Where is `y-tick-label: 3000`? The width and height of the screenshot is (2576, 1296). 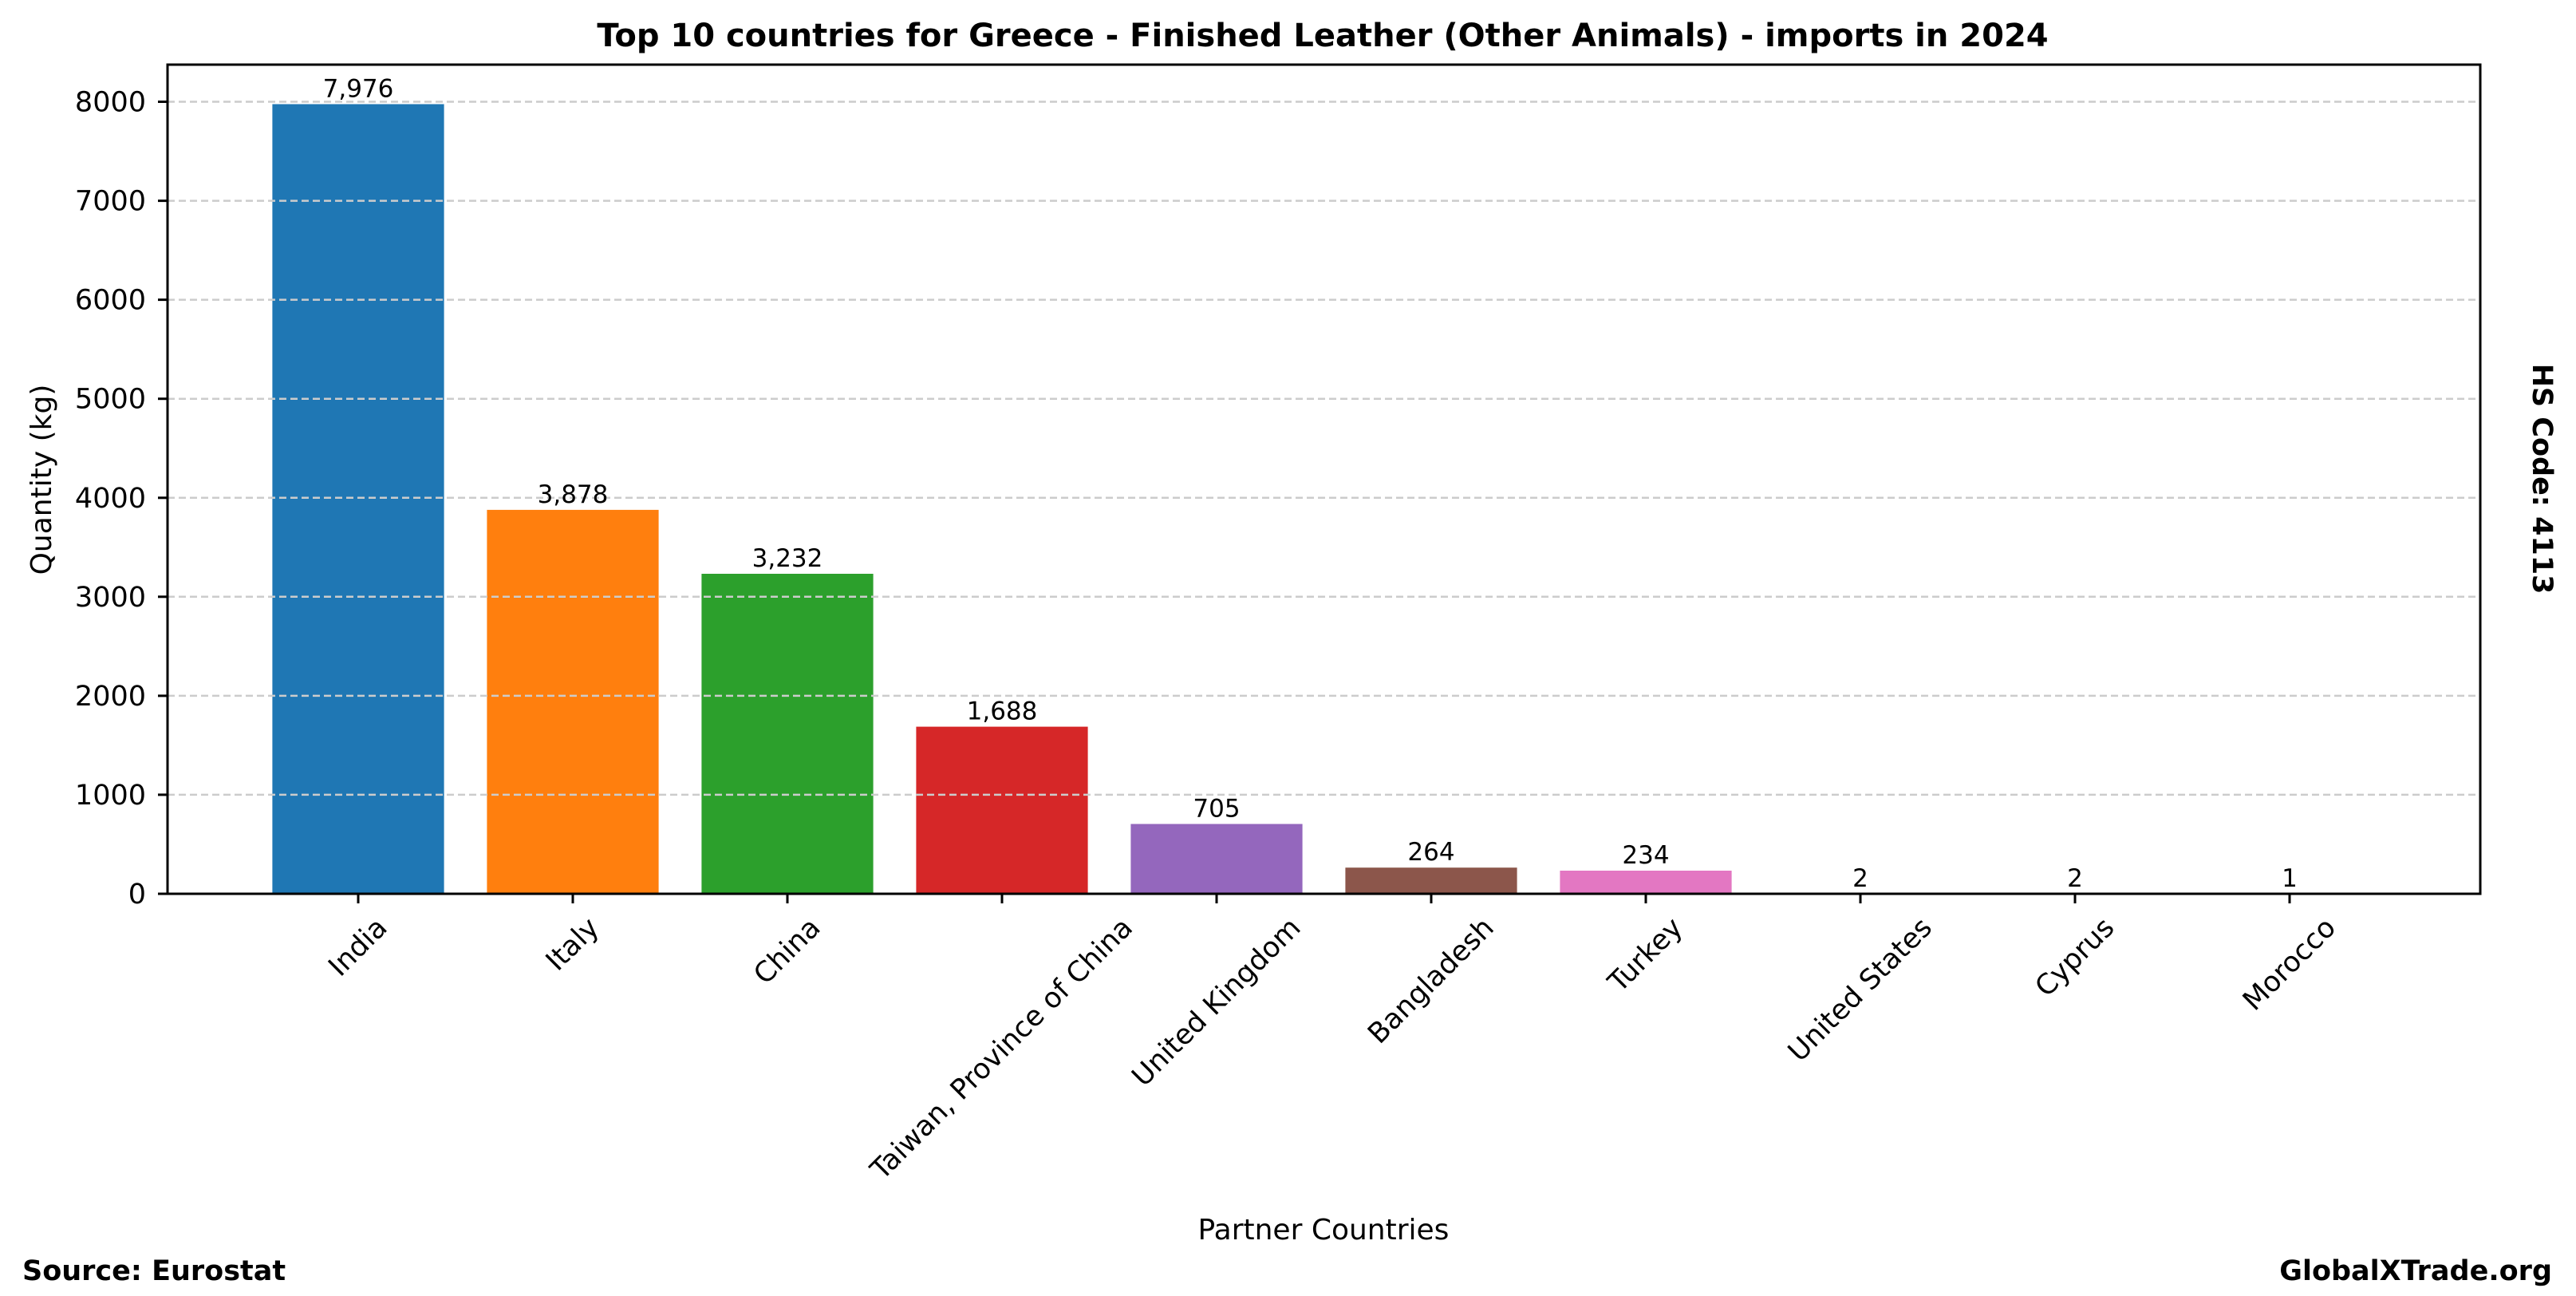 y-tick-label: 3000 is located at coordinates (111, 598).